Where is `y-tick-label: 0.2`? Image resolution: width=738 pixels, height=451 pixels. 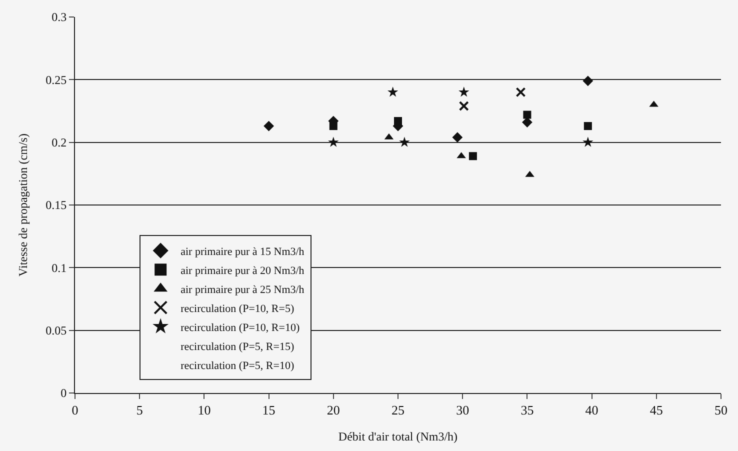 y-tick-label: 0.2 is located at coordinates (59, 143).